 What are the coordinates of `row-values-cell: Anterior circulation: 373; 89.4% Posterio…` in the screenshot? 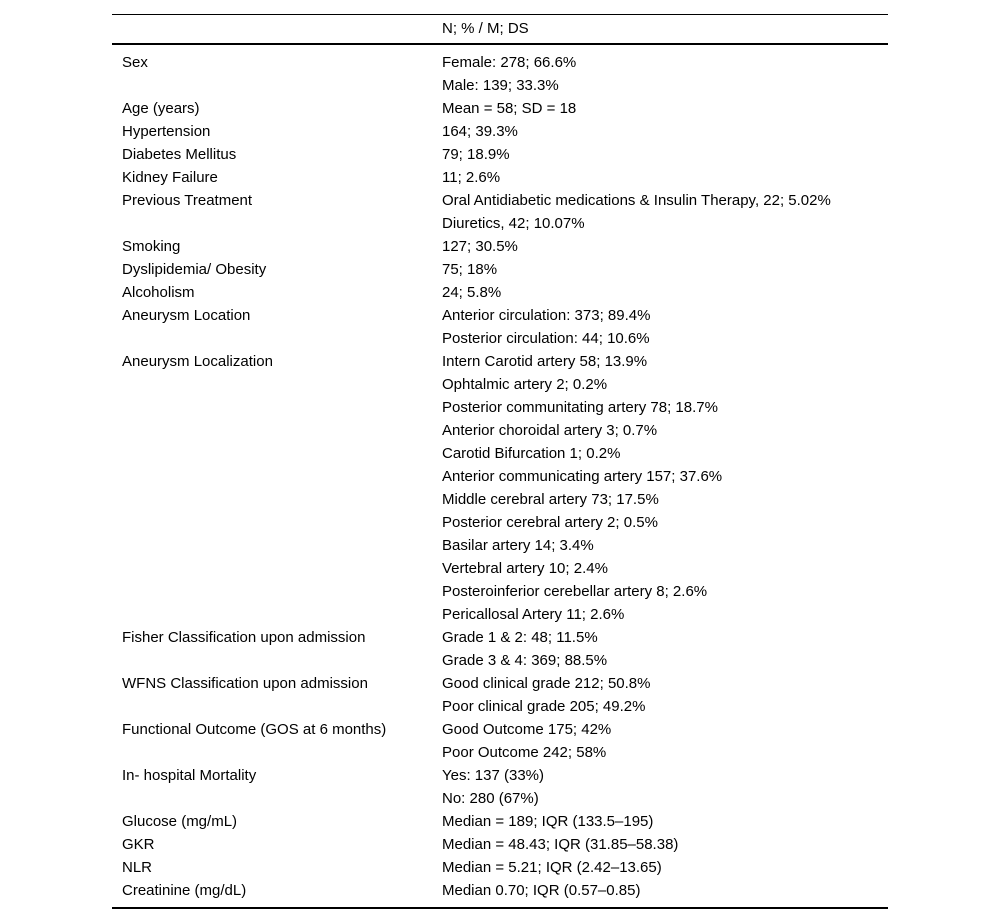 It's located at (665, 327).